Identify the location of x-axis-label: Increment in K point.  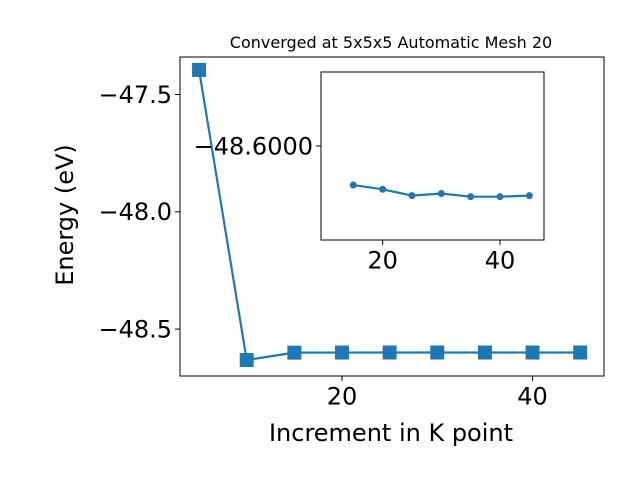
(391, 433).